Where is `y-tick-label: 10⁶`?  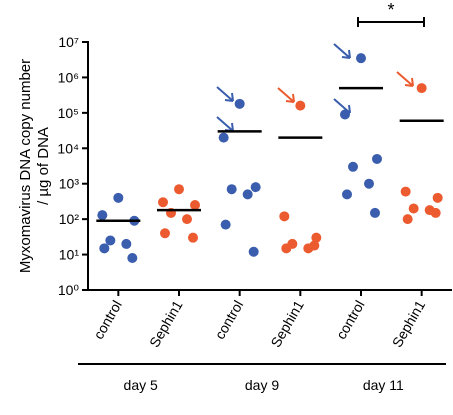
y-tick-label: 10⁶ is located at coordinates (68, 77).